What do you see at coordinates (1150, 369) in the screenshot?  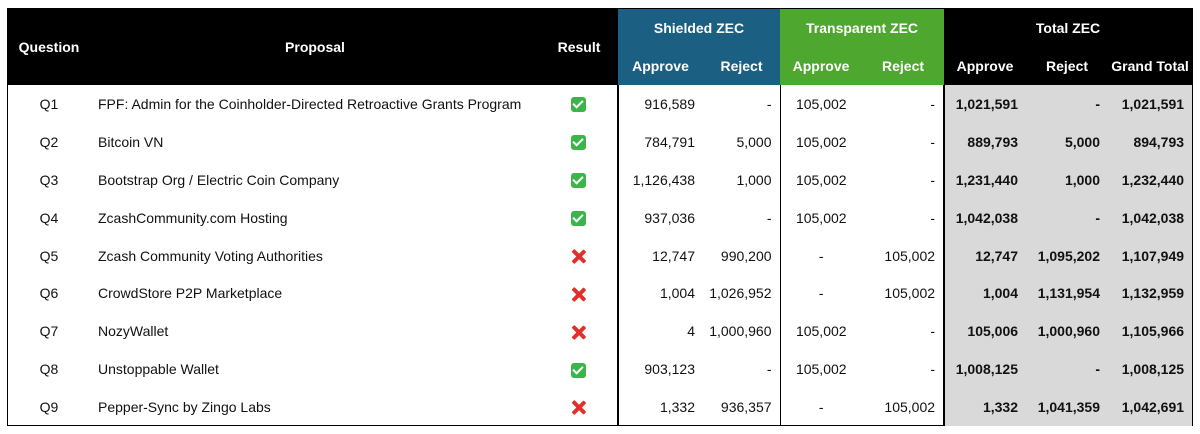 I see `grand-total: 1,008,125` at bounding box center [1150, 369].